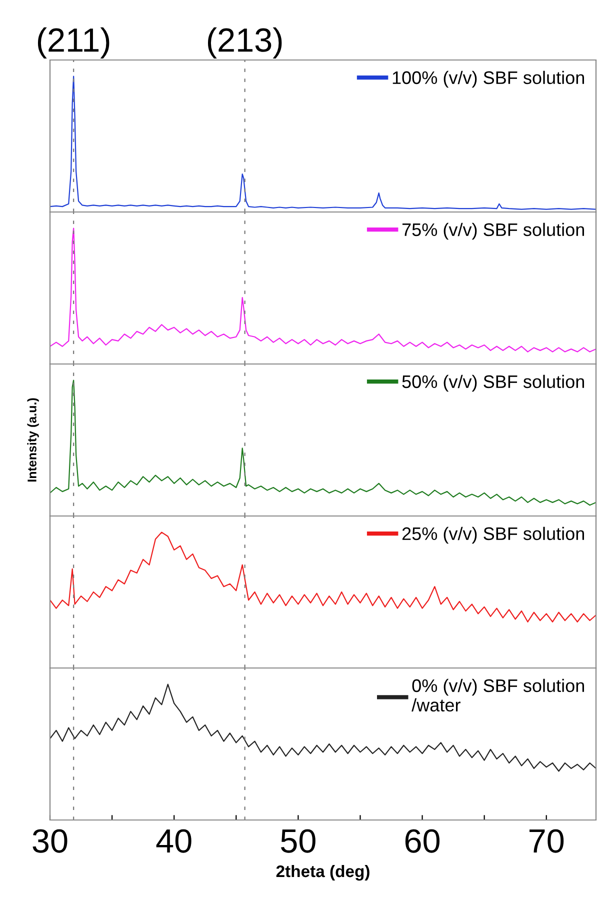  What do you see at coordinates (33, 440) in the screenshot?
I see `y-axis-title: Intensity (a.u.)` at bounding box center [33, 440].